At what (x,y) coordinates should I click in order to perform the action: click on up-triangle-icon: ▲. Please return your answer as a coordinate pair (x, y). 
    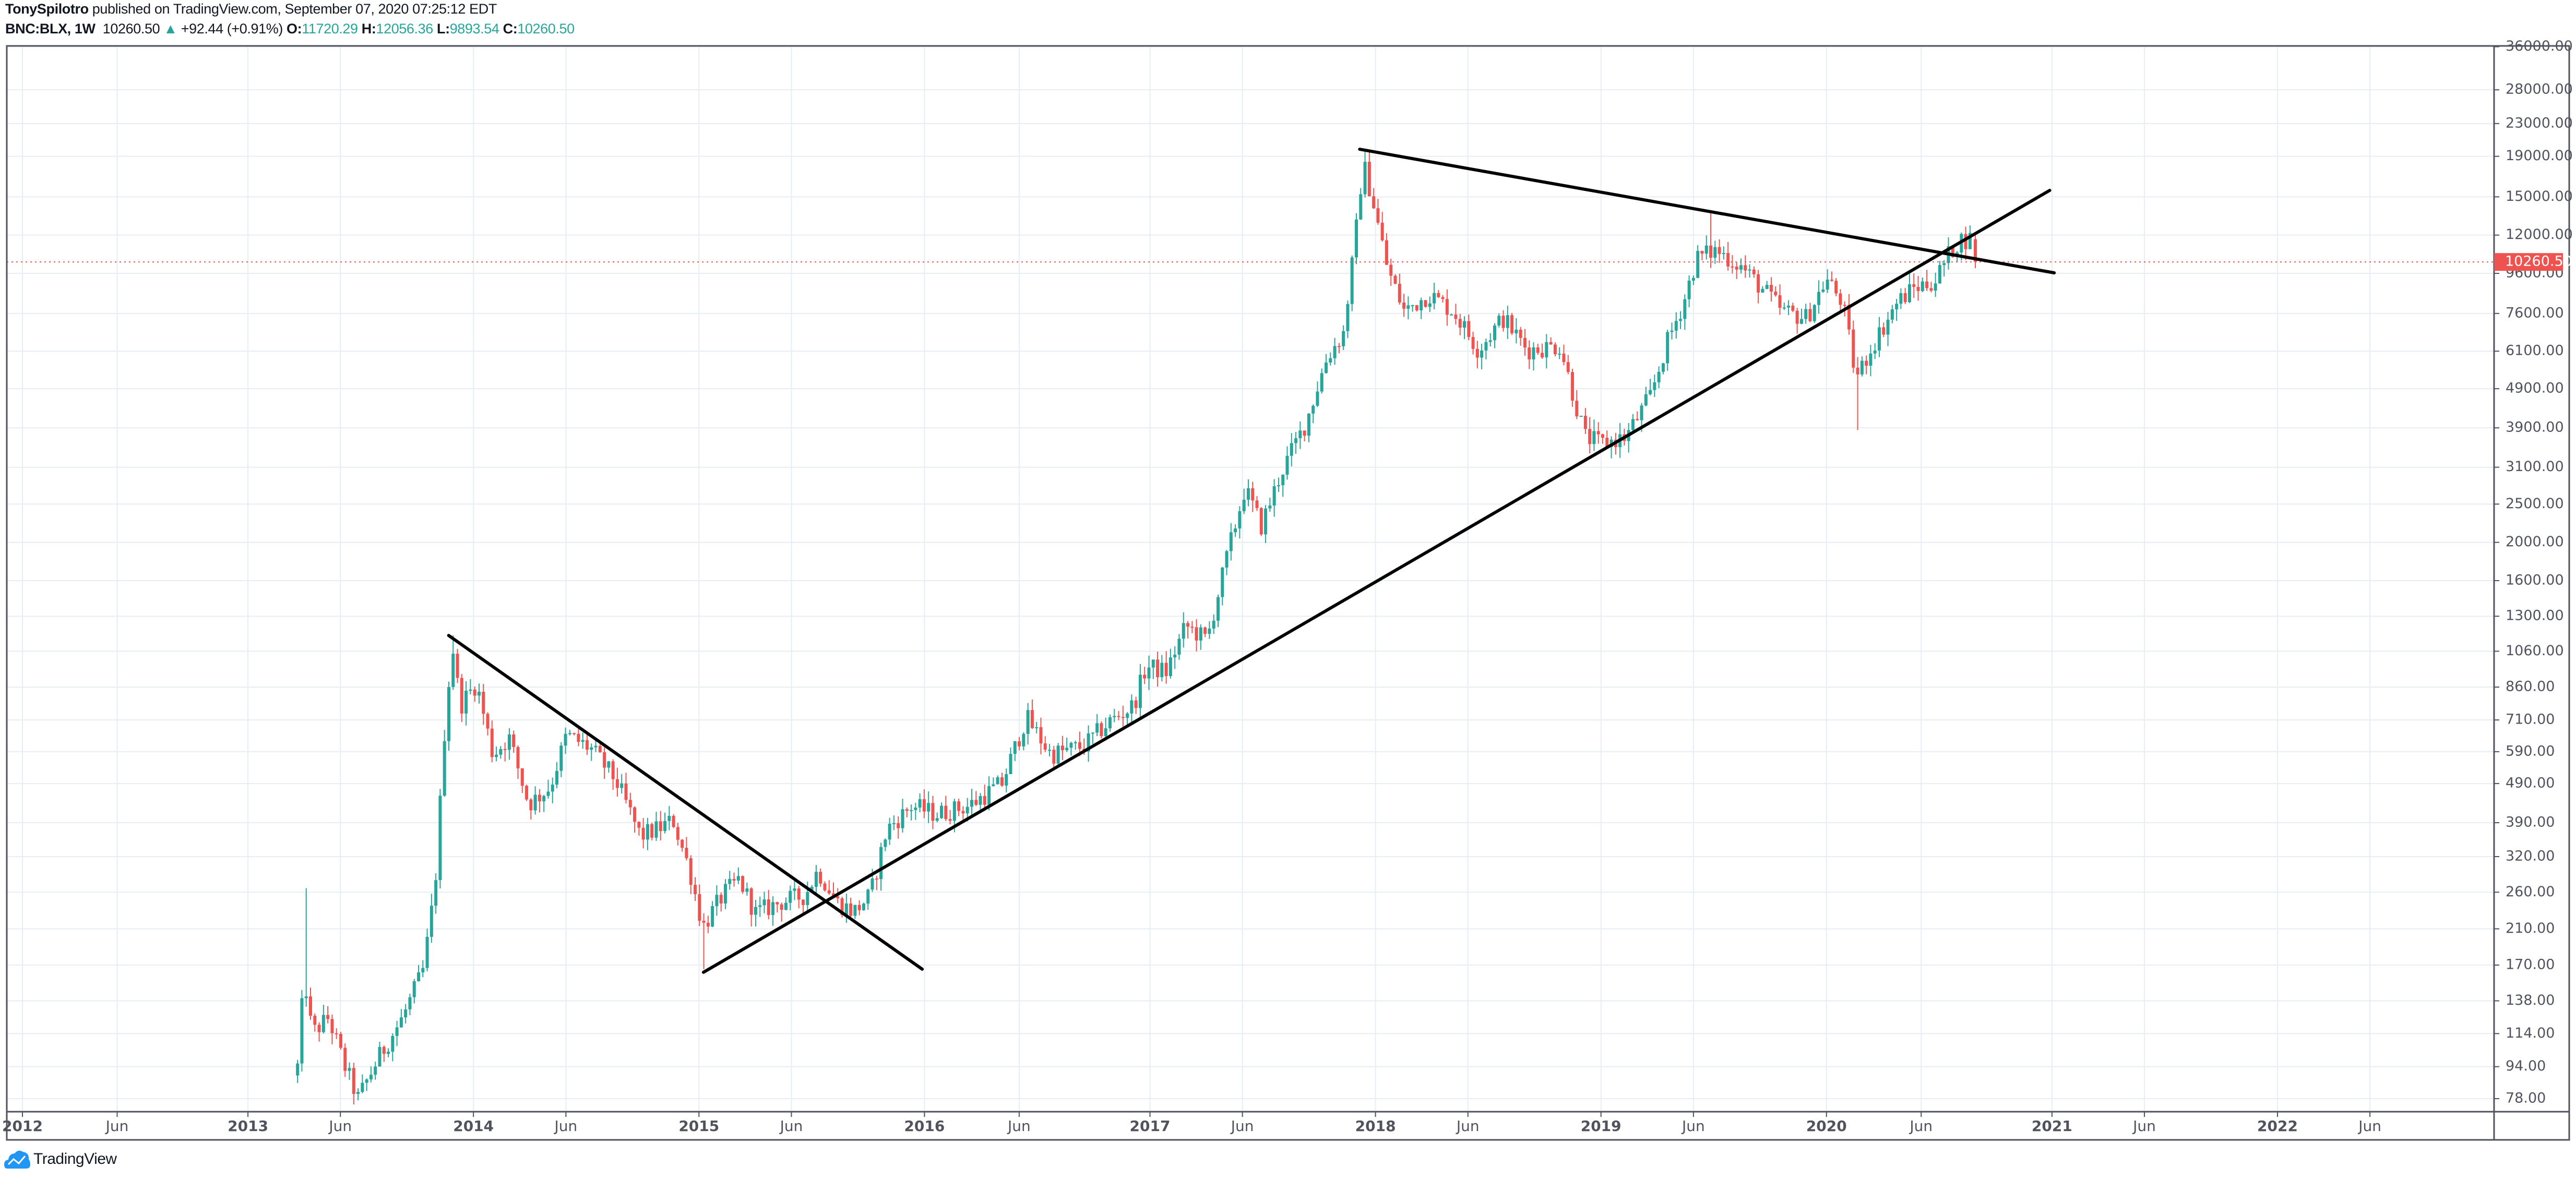
    Looking at the image, I should click on (170, 29).